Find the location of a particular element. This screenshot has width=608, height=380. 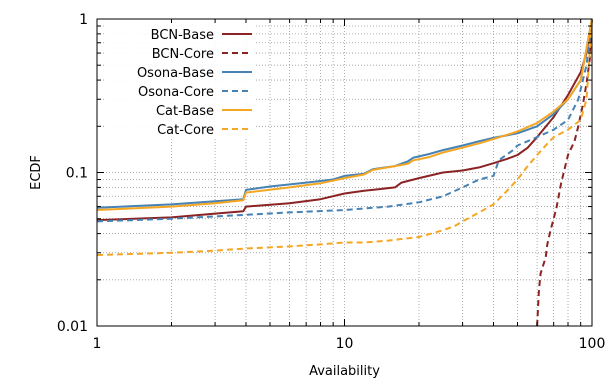

x-axis-label: Availability is located at coordinates (344, 371).